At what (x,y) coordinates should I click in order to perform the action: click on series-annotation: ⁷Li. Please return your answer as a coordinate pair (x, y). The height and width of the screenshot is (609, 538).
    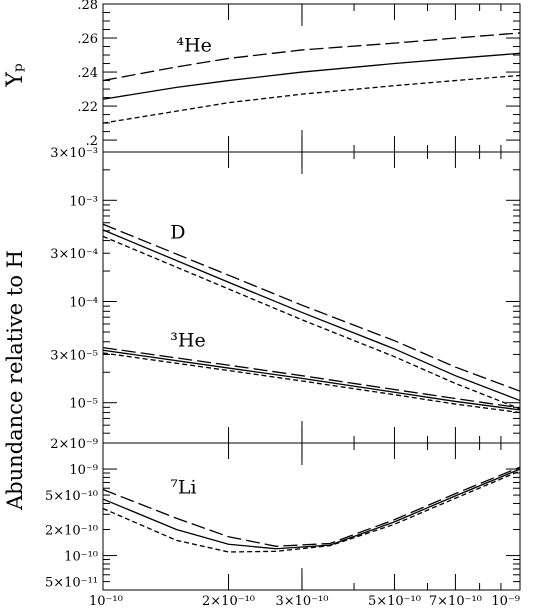
    Looking at the image, I should click on (183, 488).